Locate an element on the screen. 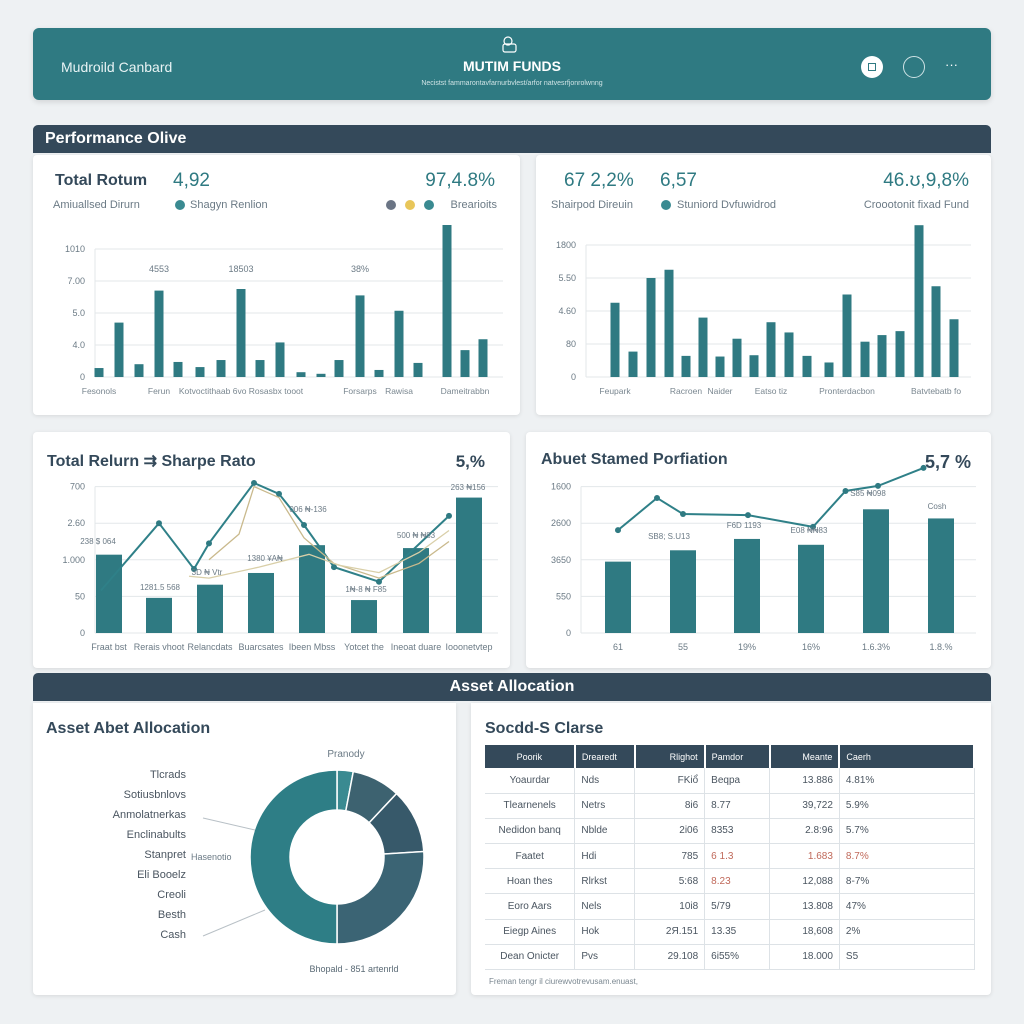  table-cell: 13.808 is located at coordinates (804, 906).